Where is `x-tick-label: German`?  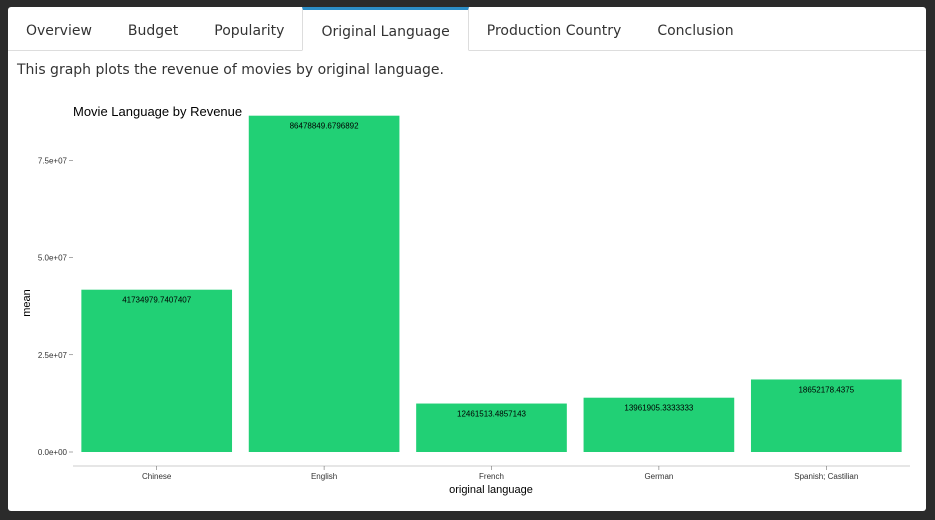
x-tick-label: German is located at coordinates (658, 476).